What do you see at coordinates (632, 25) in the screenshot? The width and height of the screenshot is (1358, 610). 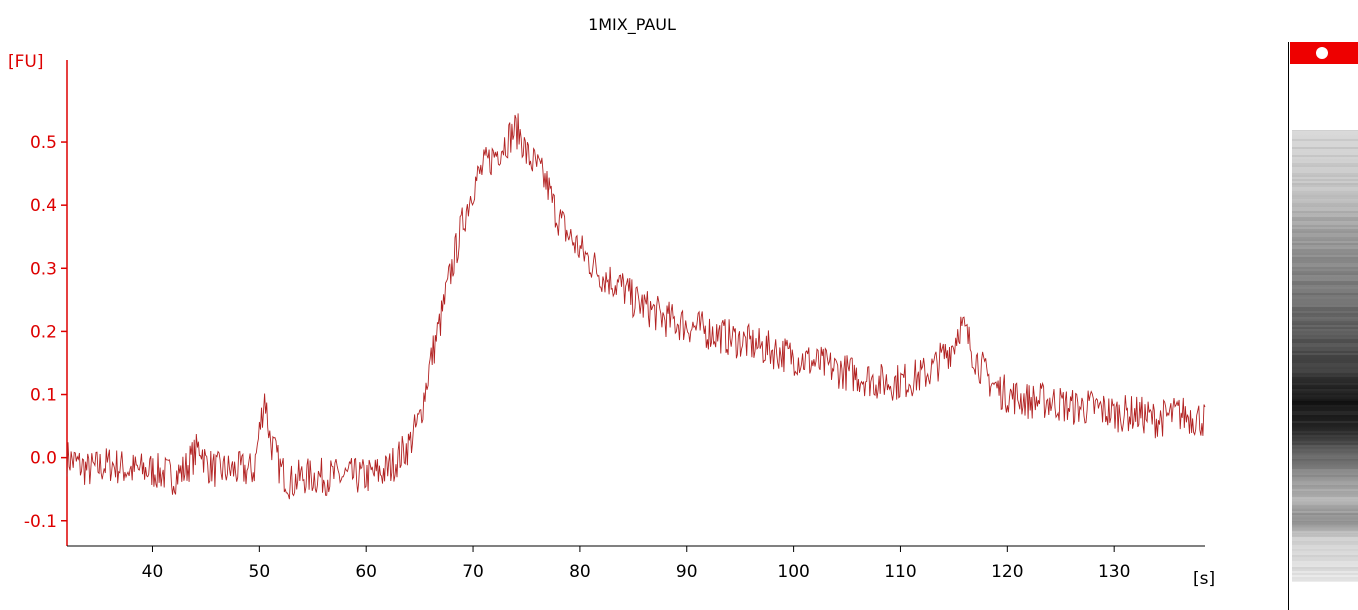 I see `chart-title: 1MIX_PAUL` at bounding box center [632, 25].